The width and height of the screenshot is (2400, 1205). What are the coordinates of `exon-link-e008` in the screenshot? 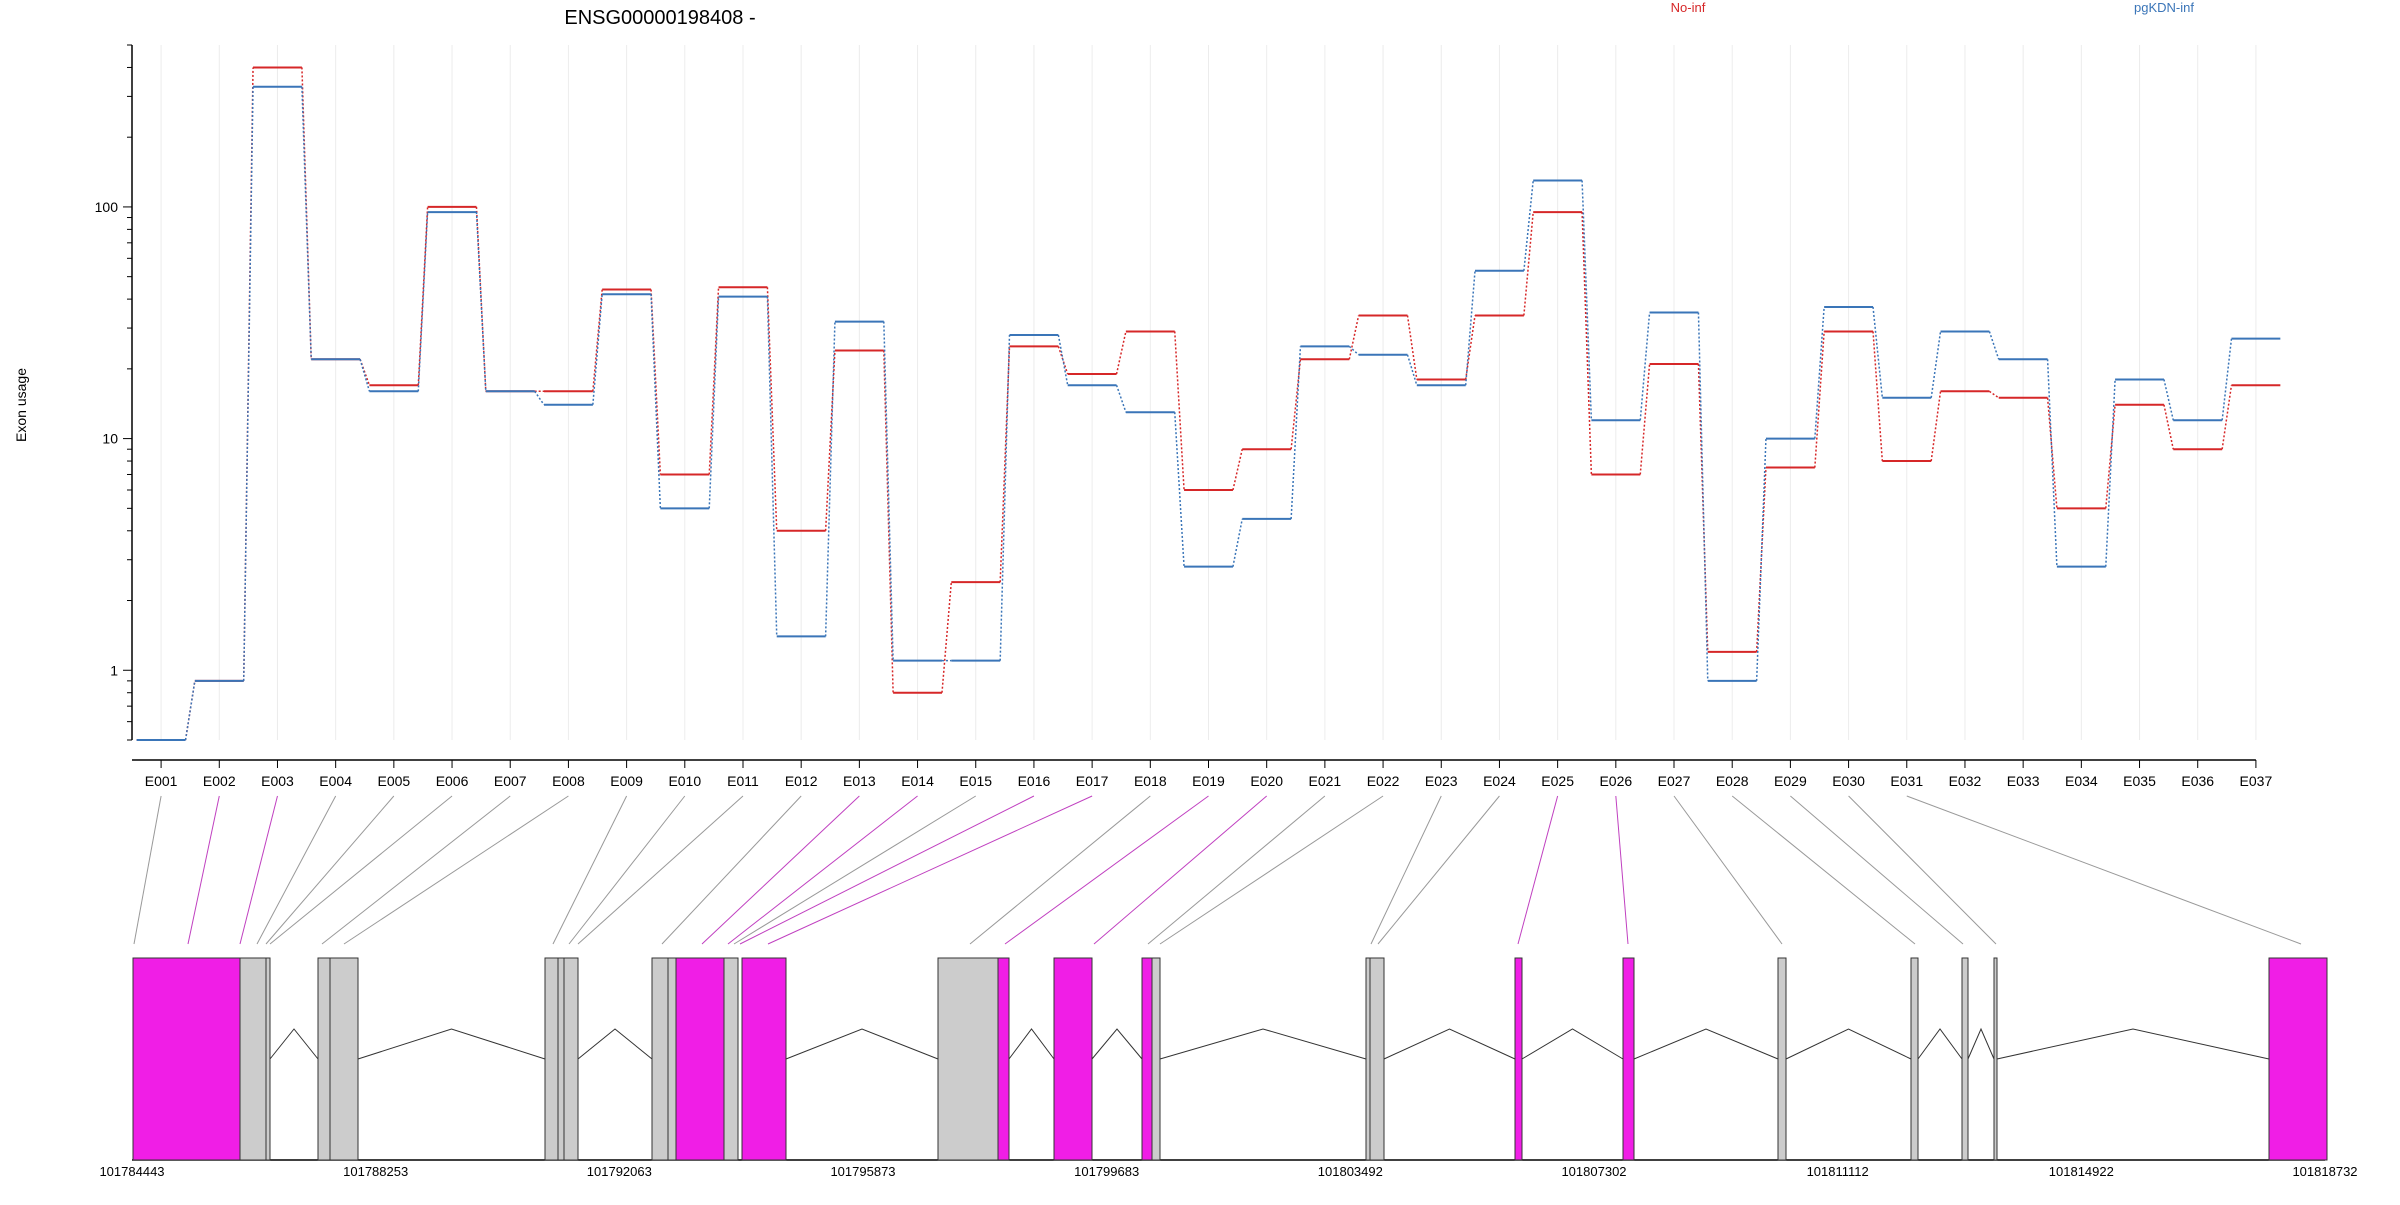 It's located at (456, 870).